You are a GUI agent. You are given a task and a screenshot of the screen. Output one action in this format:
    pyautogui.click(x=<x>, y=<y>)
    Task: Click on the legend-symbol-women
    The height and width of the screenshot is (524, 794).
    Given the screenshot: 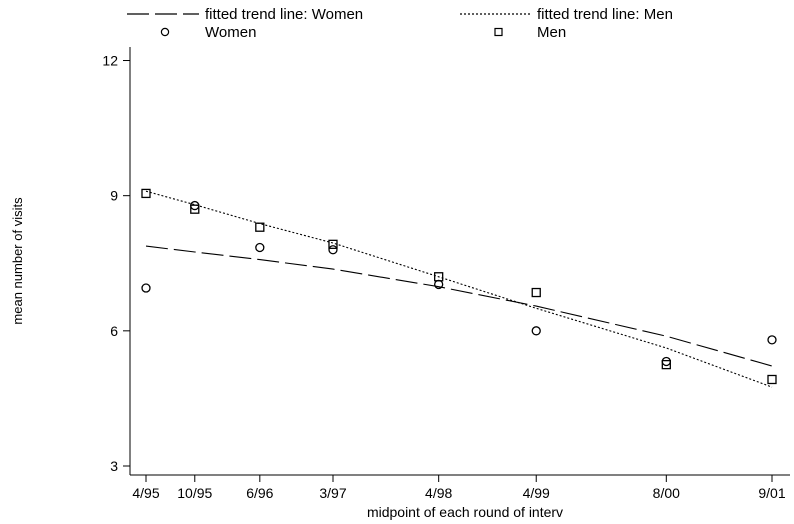 What is the action you would take?
    pyautogui.click(x=164, y=31)
    